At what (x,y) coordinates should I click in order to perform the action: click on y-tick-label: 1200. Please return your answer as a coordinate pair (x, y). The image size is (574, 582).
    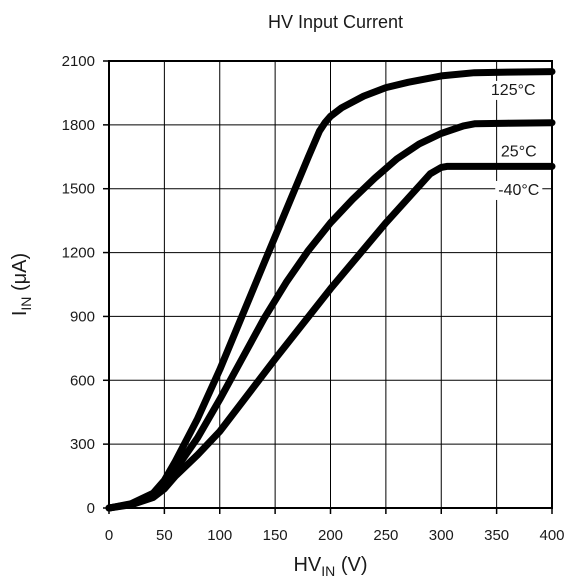
    Looking at the image, I should click on (78, 253).